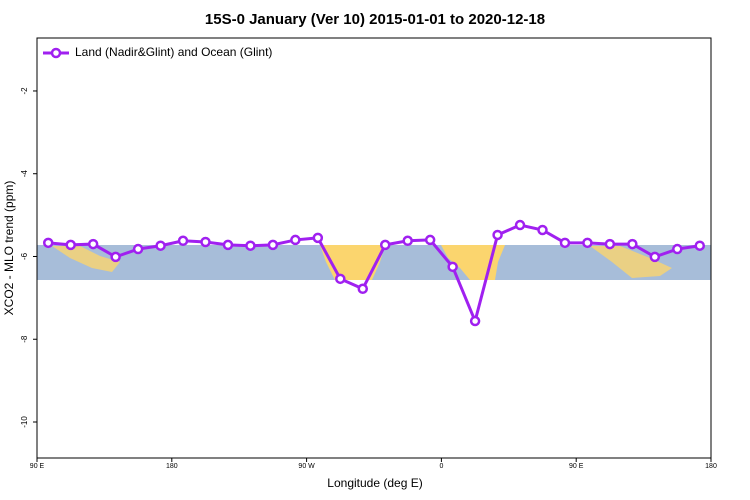 This screenshot has width=750, height=500. I want to click on map-band, so click(374, 262).